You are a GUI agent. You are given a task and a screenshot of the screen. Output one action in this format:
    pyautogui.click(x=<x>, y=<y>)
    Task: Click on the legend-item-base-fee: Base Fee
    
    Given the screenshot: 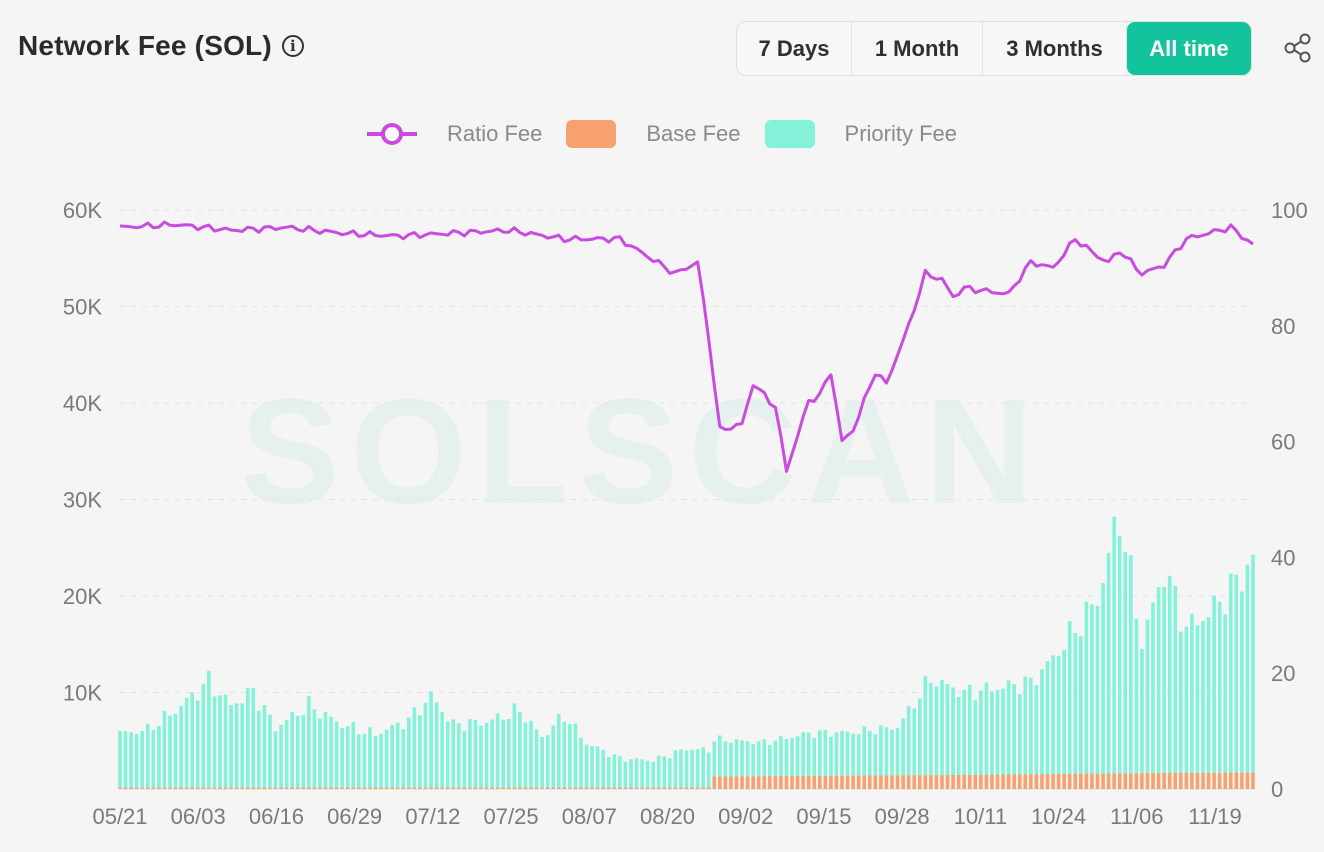 What is the action you would take?
    pyautogui.click(x=653, y=134)
    